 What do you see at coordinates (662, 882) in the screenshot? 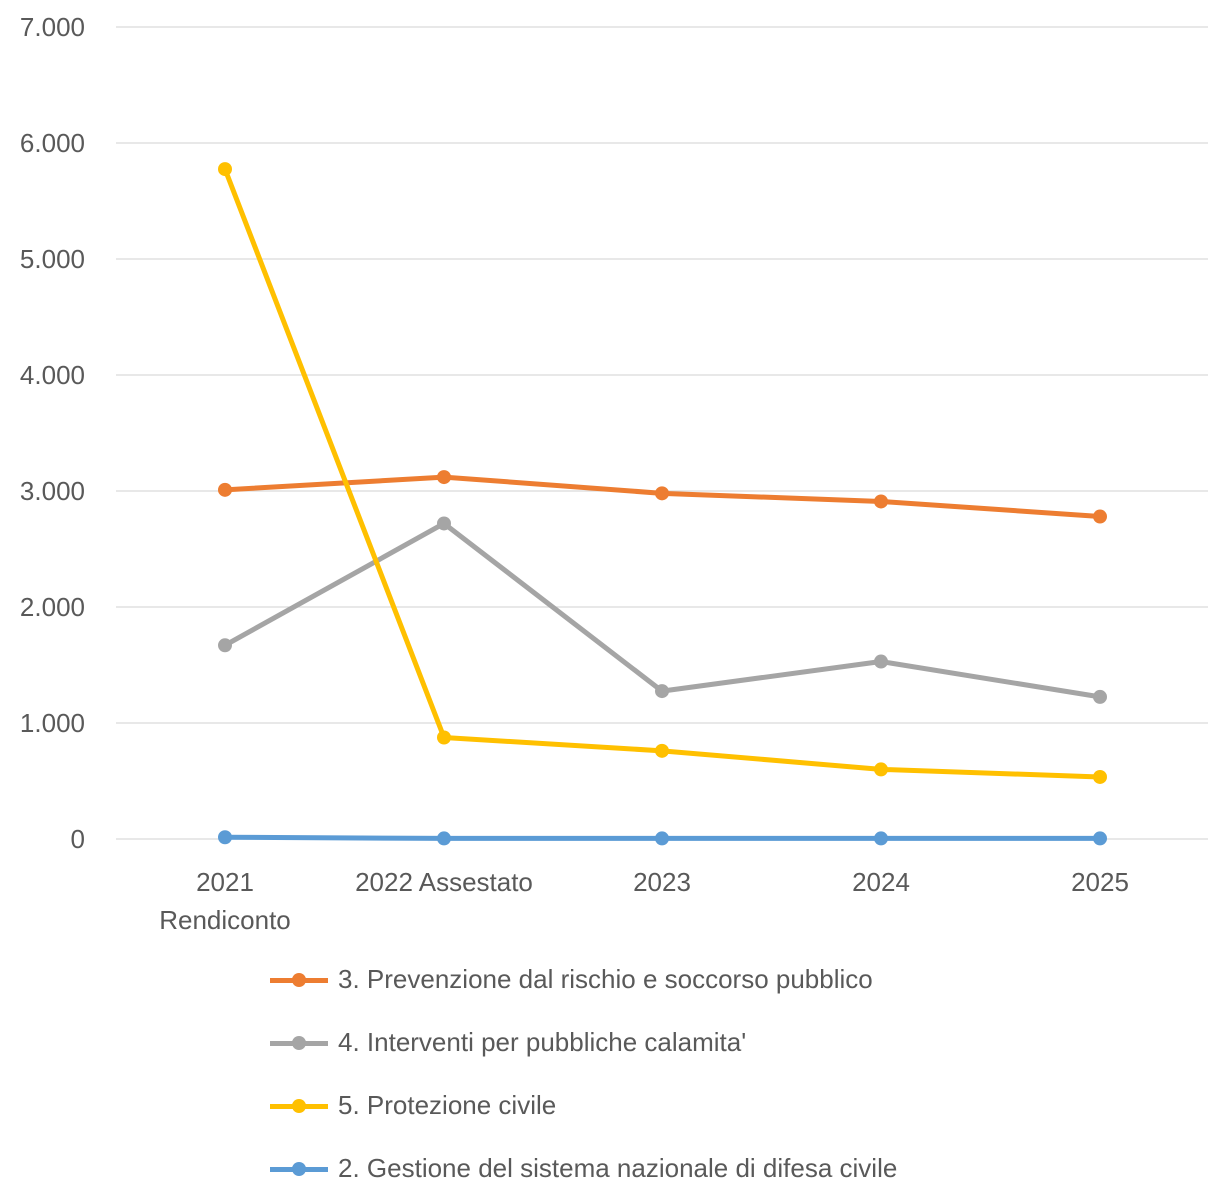
I see `x-tick-label: 2023` at bounding box center [662, 882].